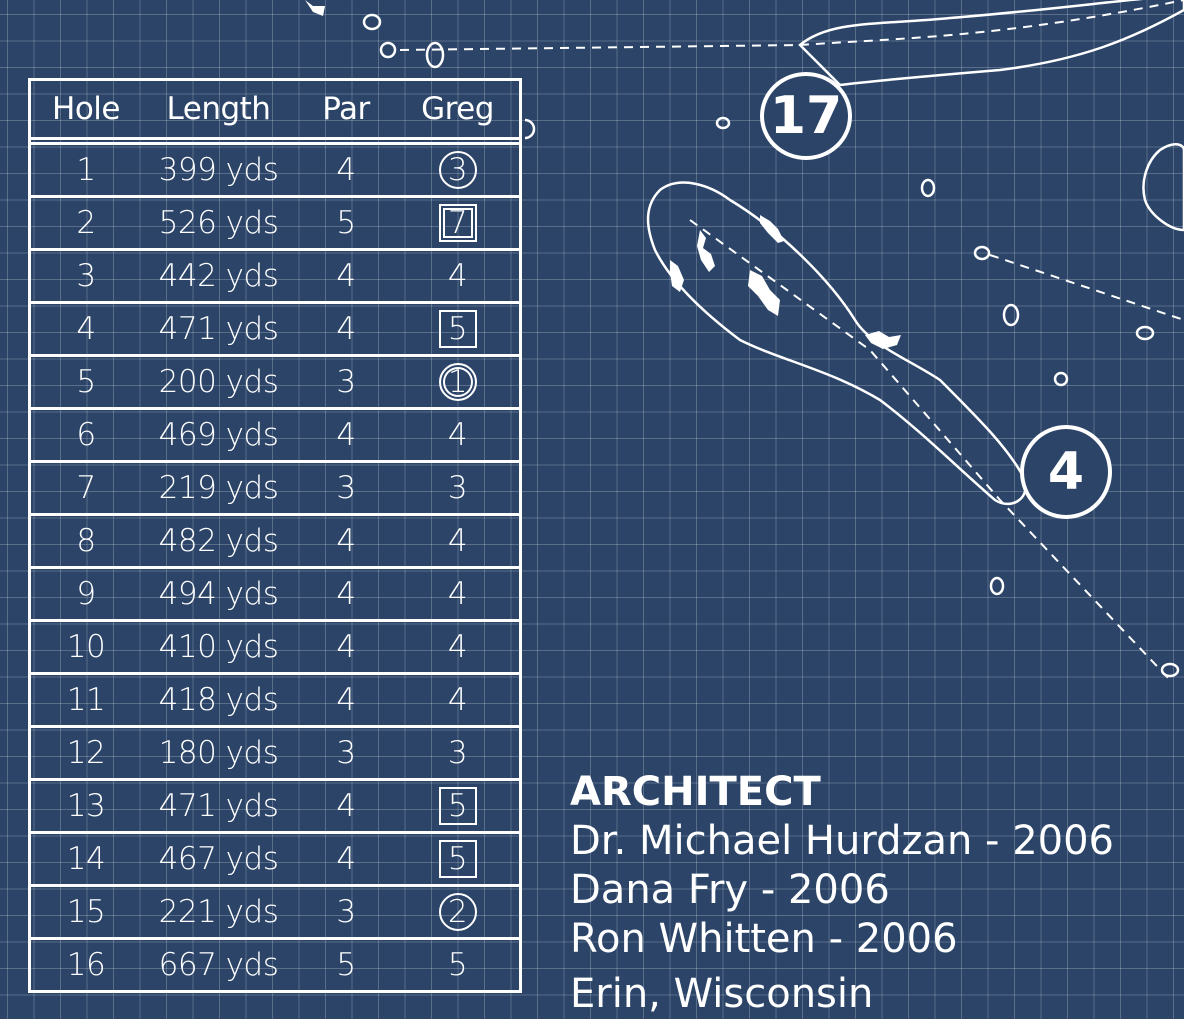  I want to click on architect-line: Dr. Michael Hurdzan - 2006, so click(842, 841).